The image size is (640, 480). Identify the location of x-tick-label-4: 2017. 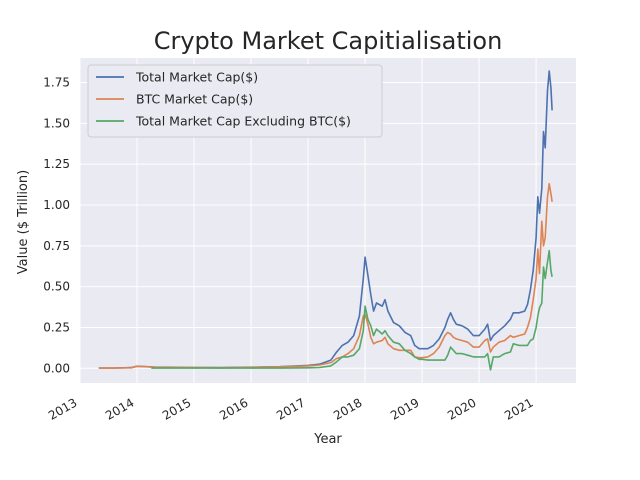
(290, 408).